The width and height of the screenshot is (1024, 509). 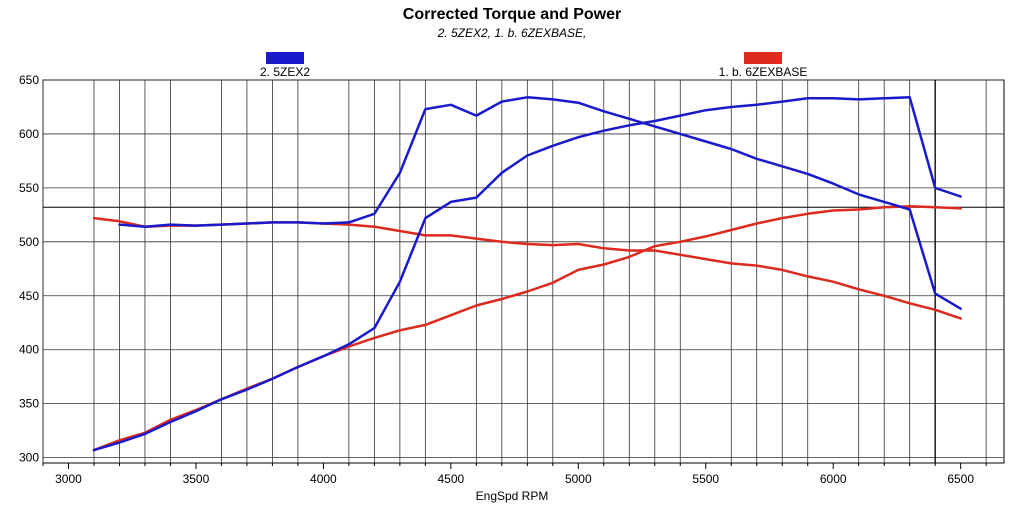 I want to click on y-tick-label: 300, so click(x=29, y=458).